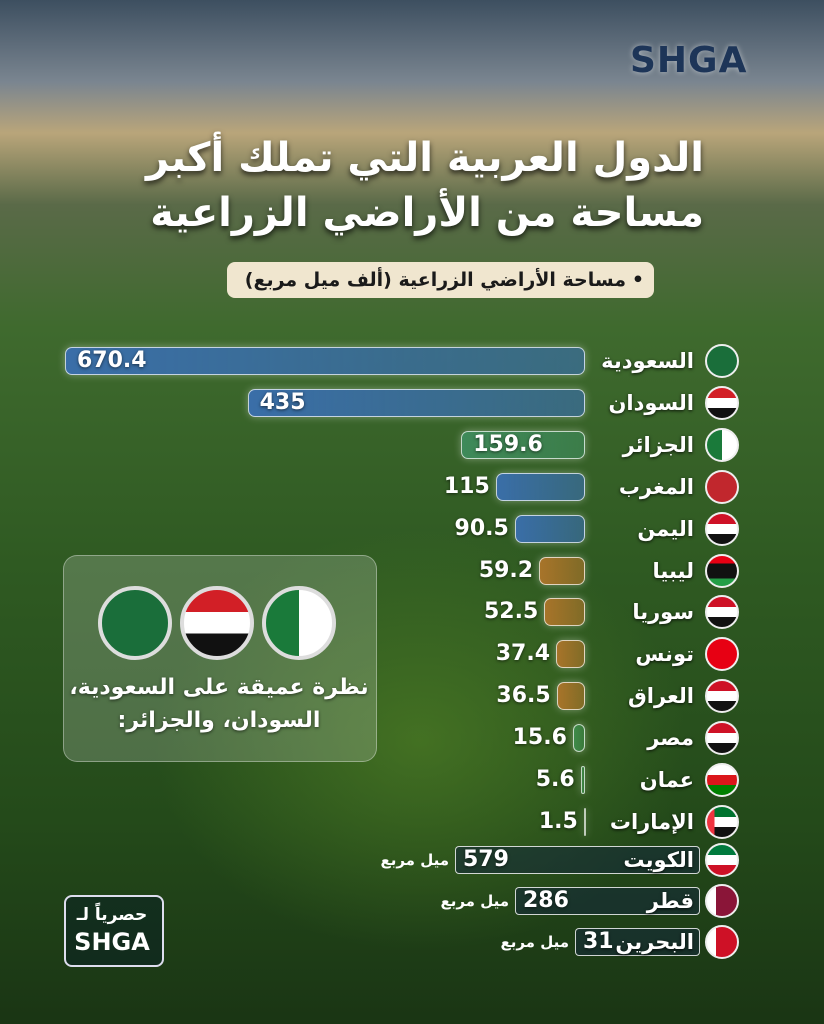 The height and width of the screenshot is (1024, 824). What do you see at coordinates (651, 402) in the screenshot?
I see `category-label: السودان` at bounding box center [651, 402].